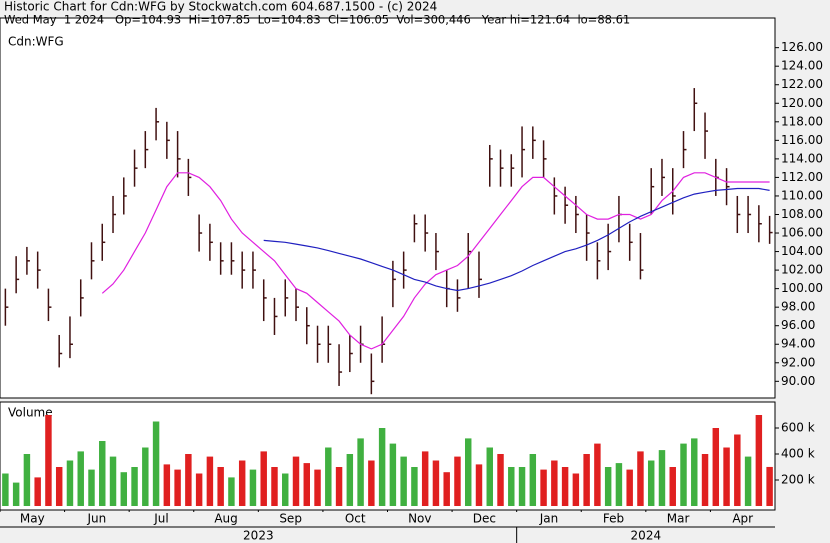 The width and height of the screenshot is (830, 543). What do you see at coordinates (802, 195) in the screenshot?
I see `y-tick-label: 110.00` at bounding box center [802, 195].